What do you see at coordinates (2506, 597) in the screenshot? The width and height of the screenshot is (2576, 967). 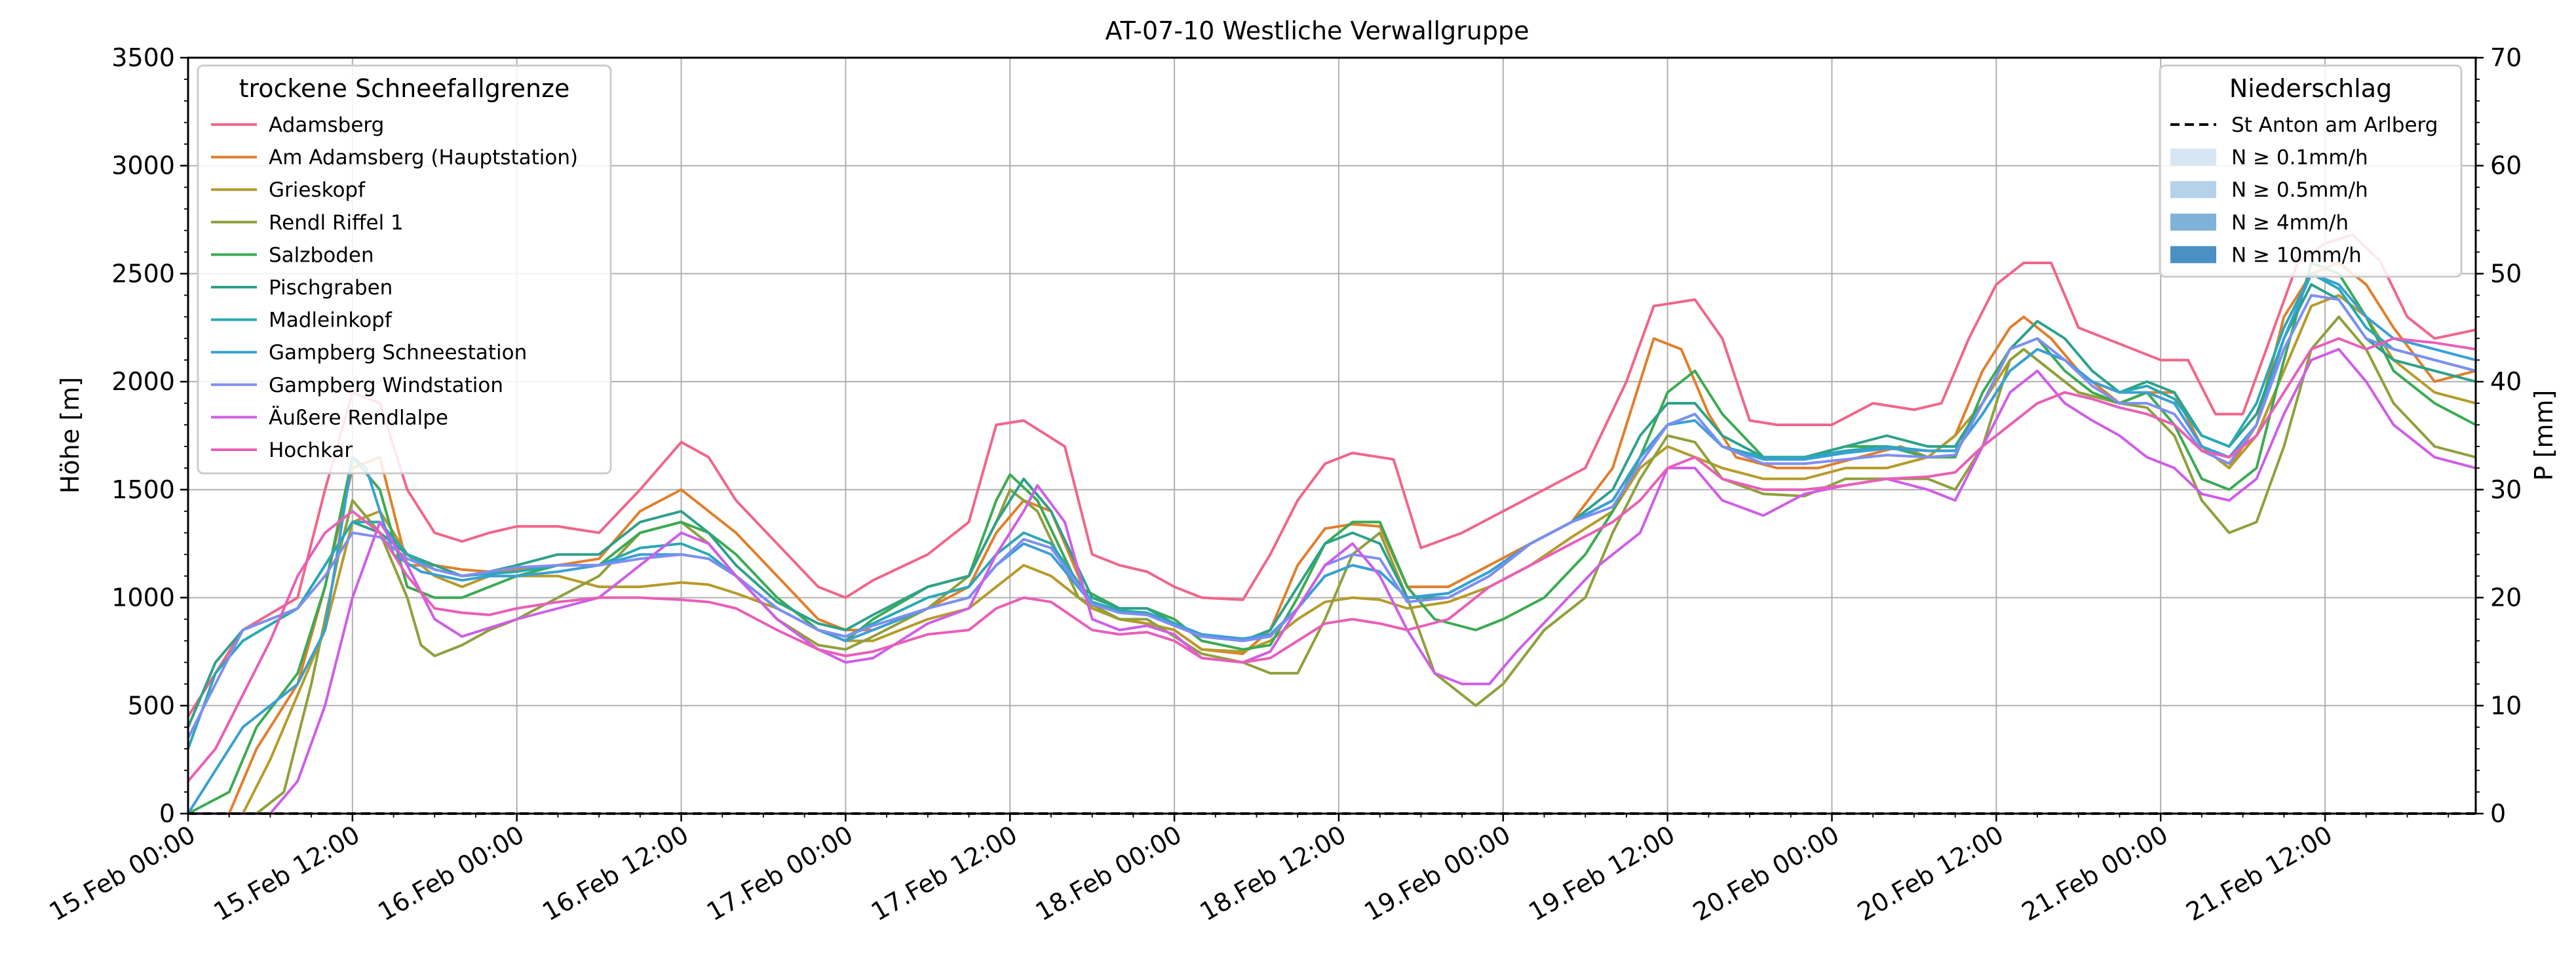 I see `y2-tick-label: 20` at bounding box center [2506, 597].